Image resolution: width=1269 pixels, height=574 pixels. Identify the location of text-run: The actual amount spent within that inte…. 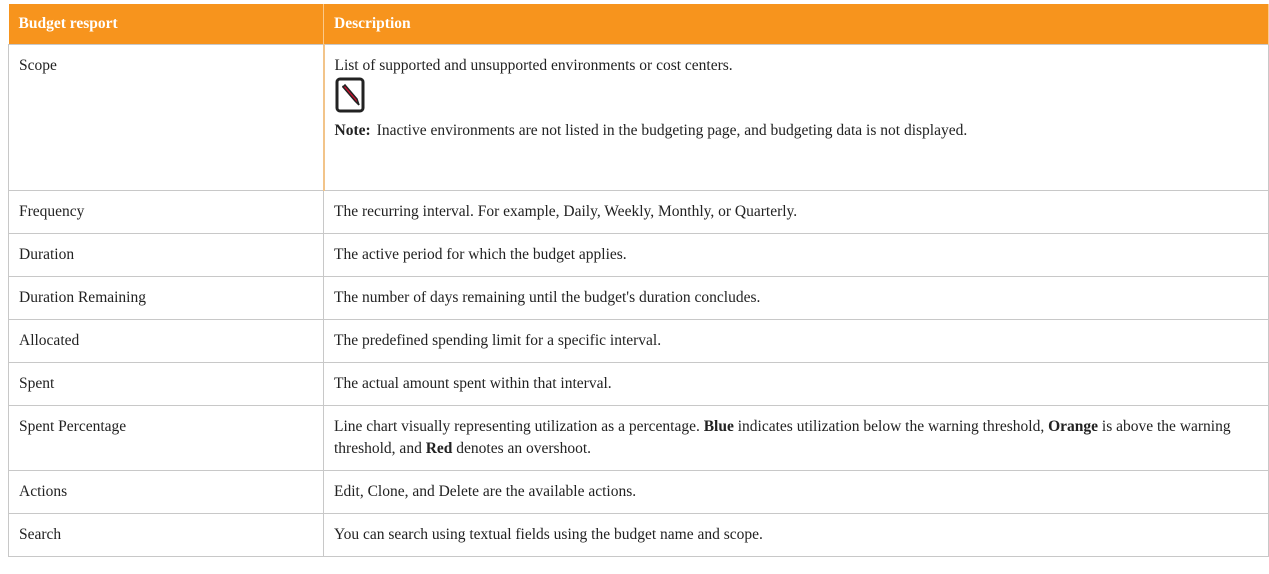
(473, 383).